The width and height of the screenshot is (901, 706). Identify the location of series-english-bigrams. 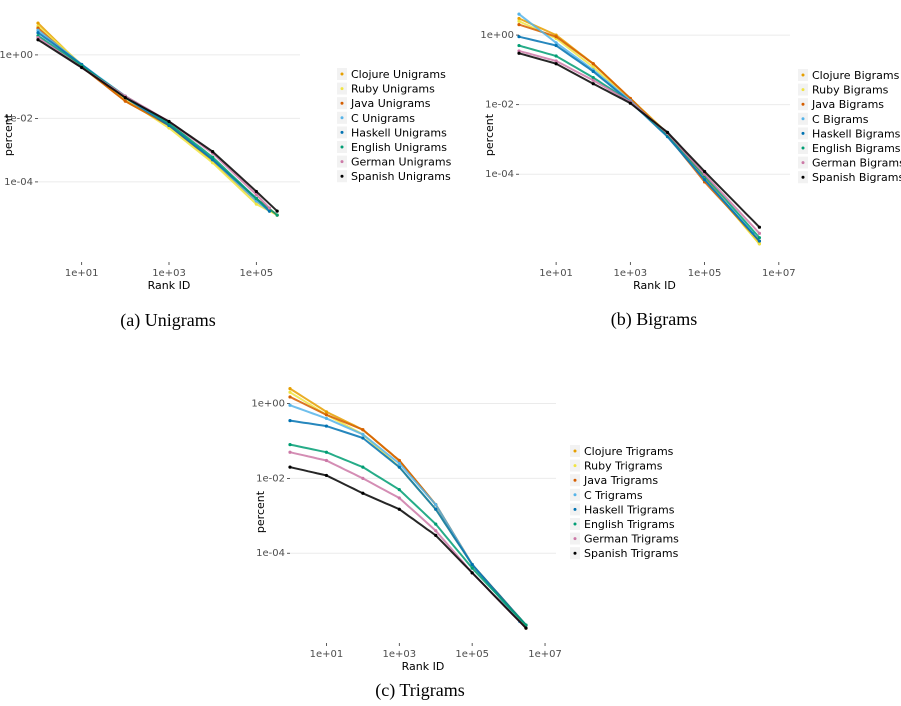
(639, 141).